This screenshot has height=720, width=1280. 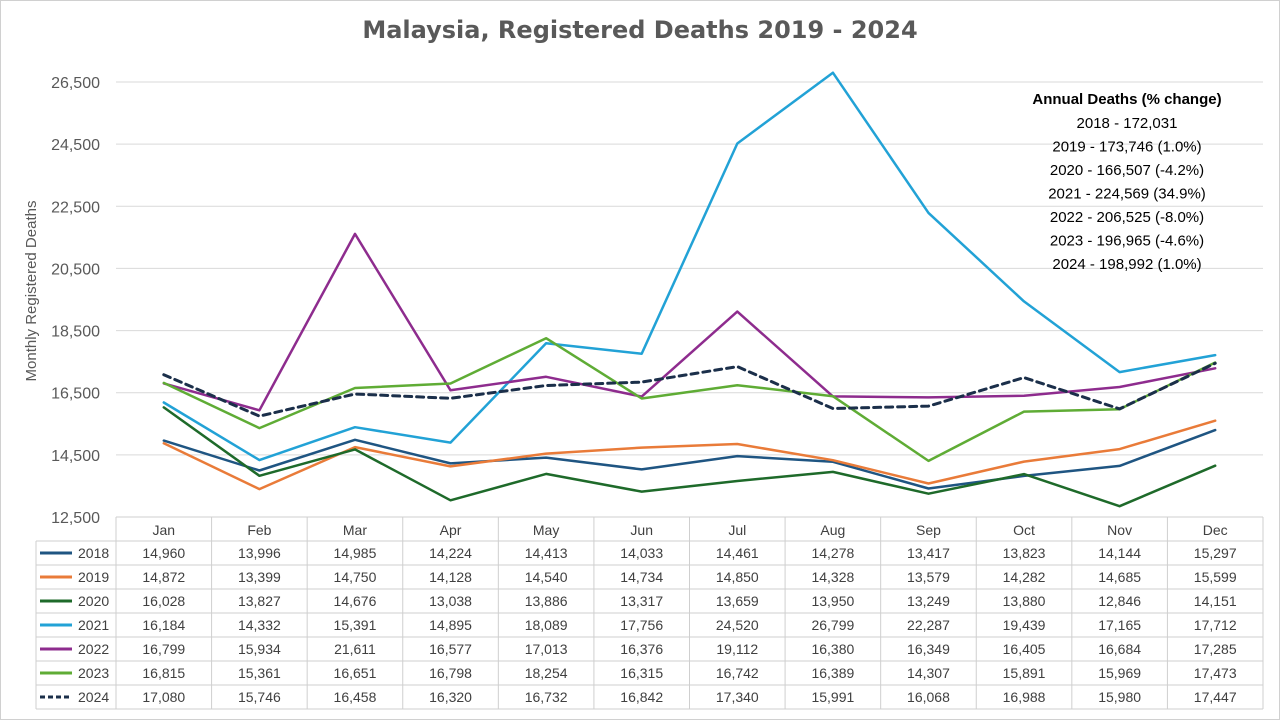 What do you see at coordinates (163, 697) in the screenshot?
I see `data-label: 17,080` at bounding box center [163, 697].